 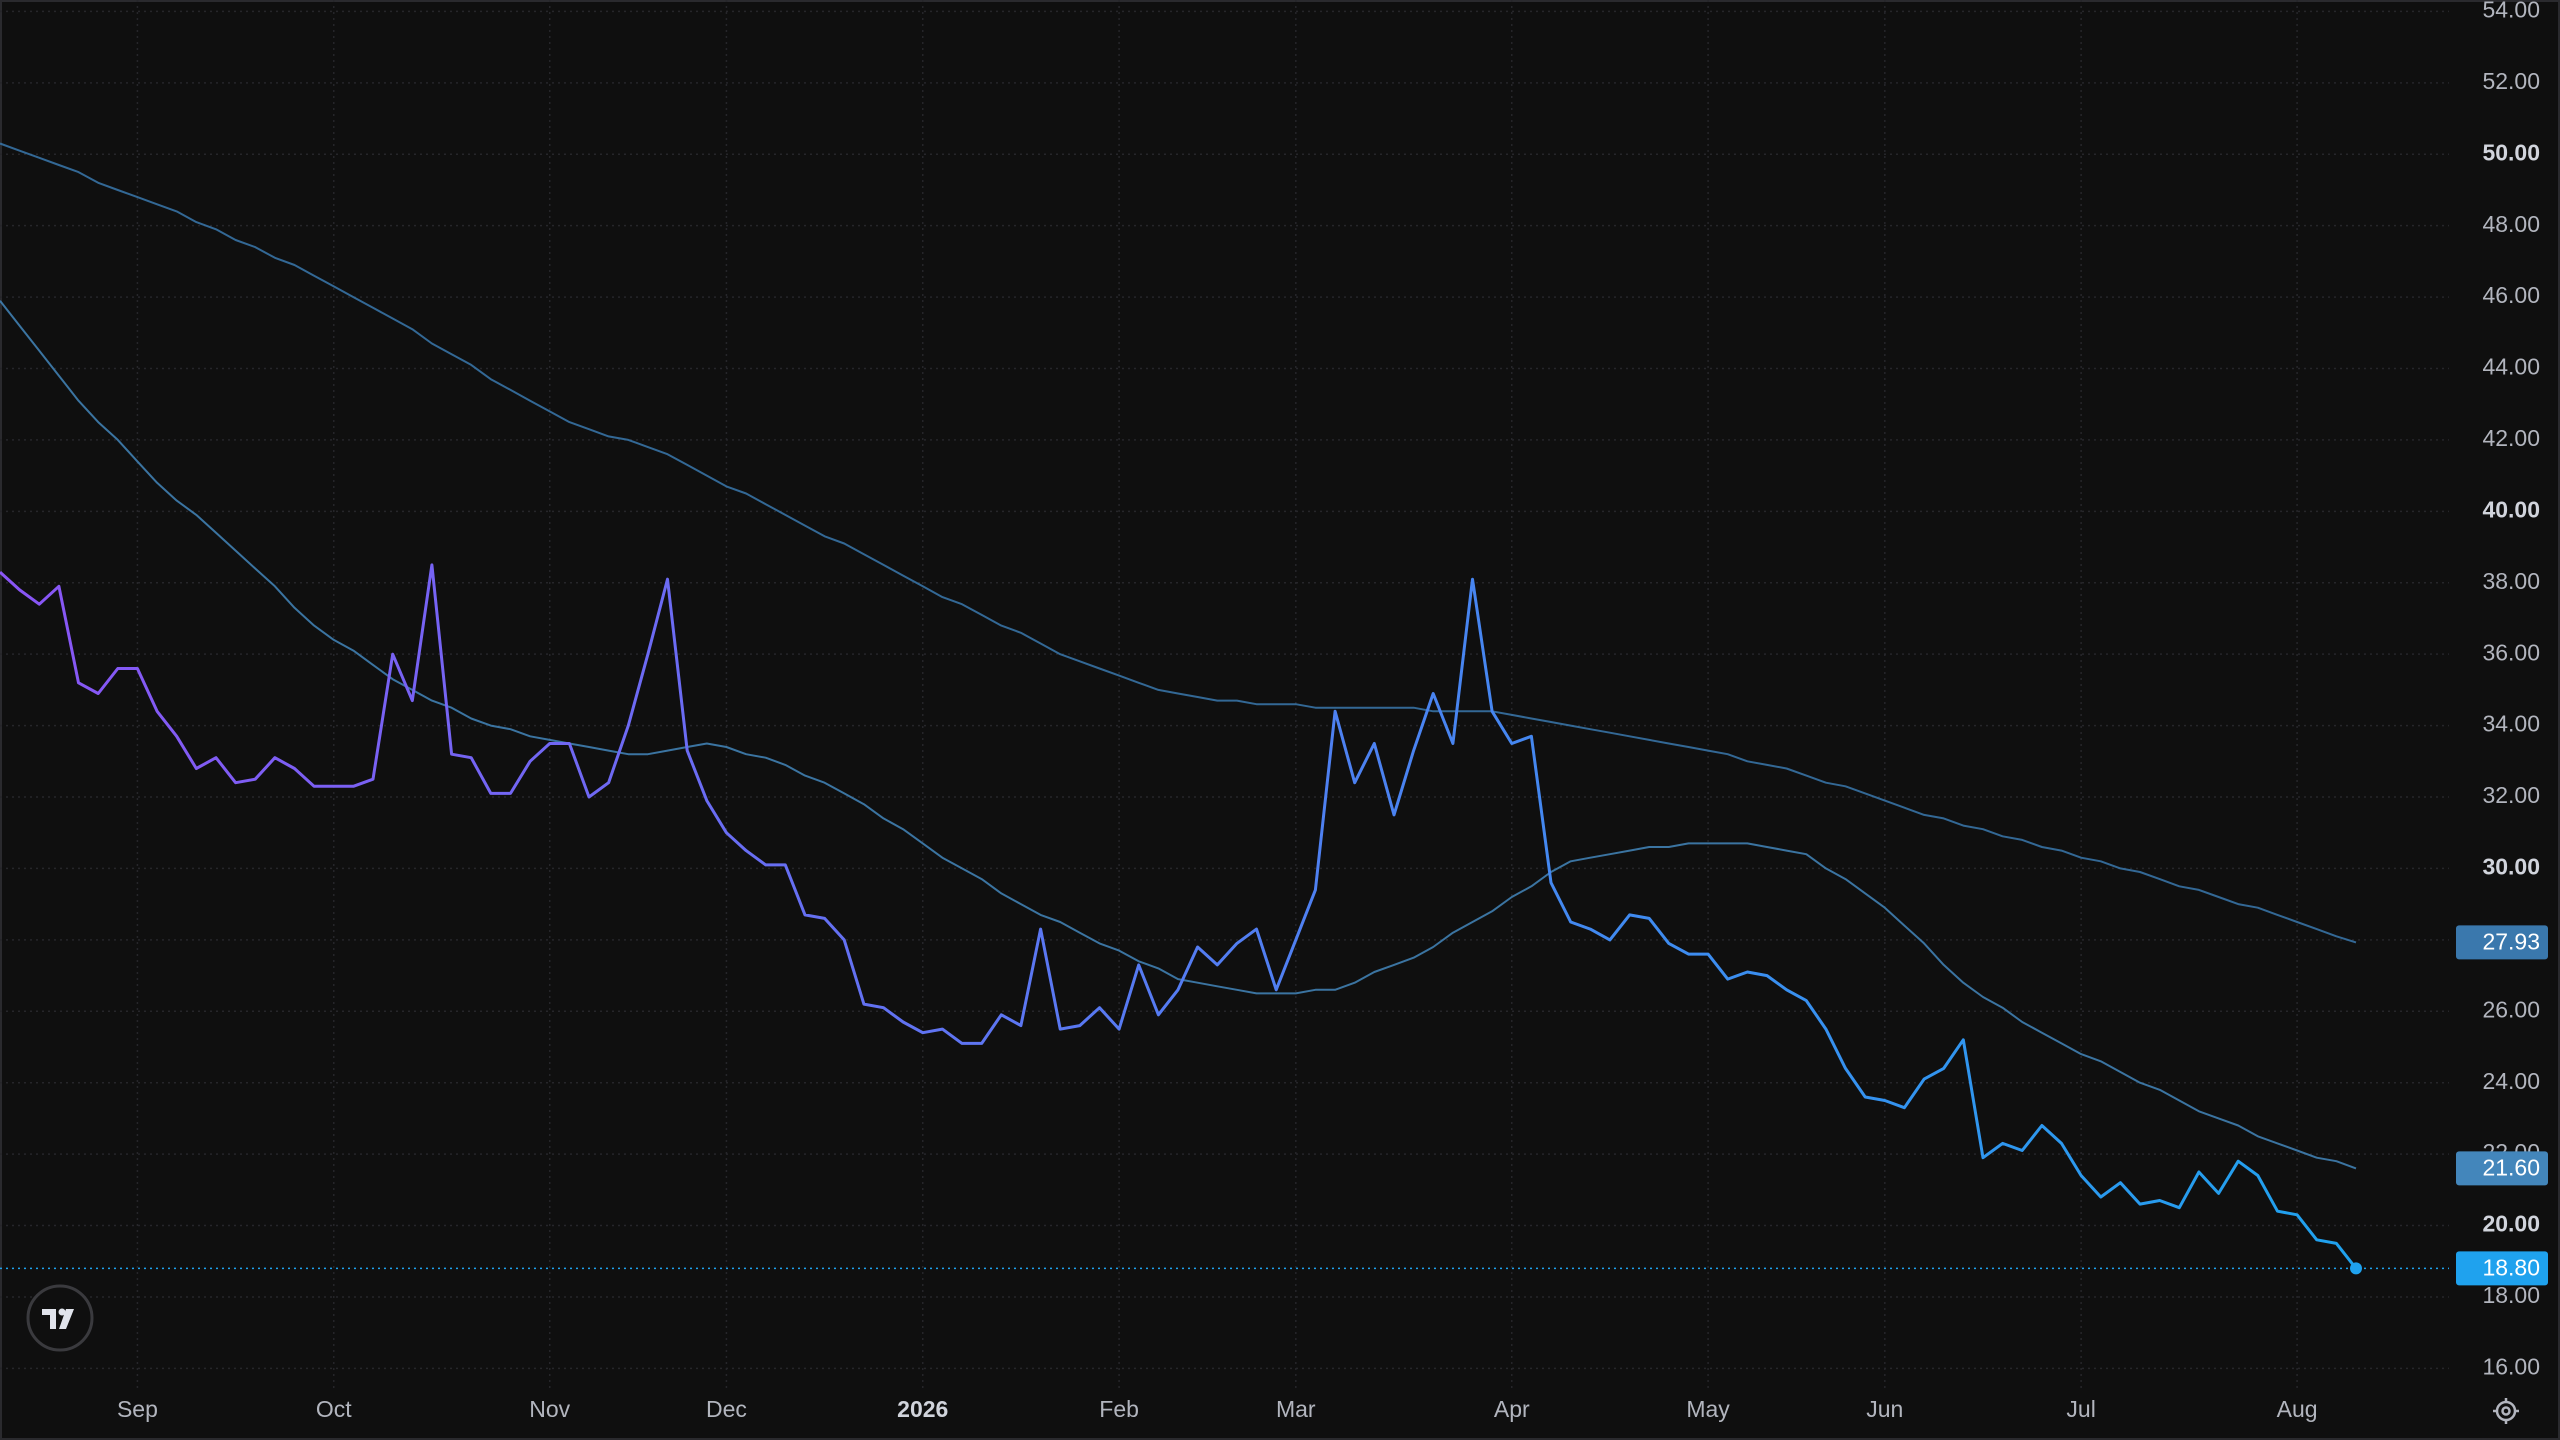 What do you see at coordinates (2506, 1411) in the screenshot?
I see `settings-icon` at bounding box center [2506, 1411].